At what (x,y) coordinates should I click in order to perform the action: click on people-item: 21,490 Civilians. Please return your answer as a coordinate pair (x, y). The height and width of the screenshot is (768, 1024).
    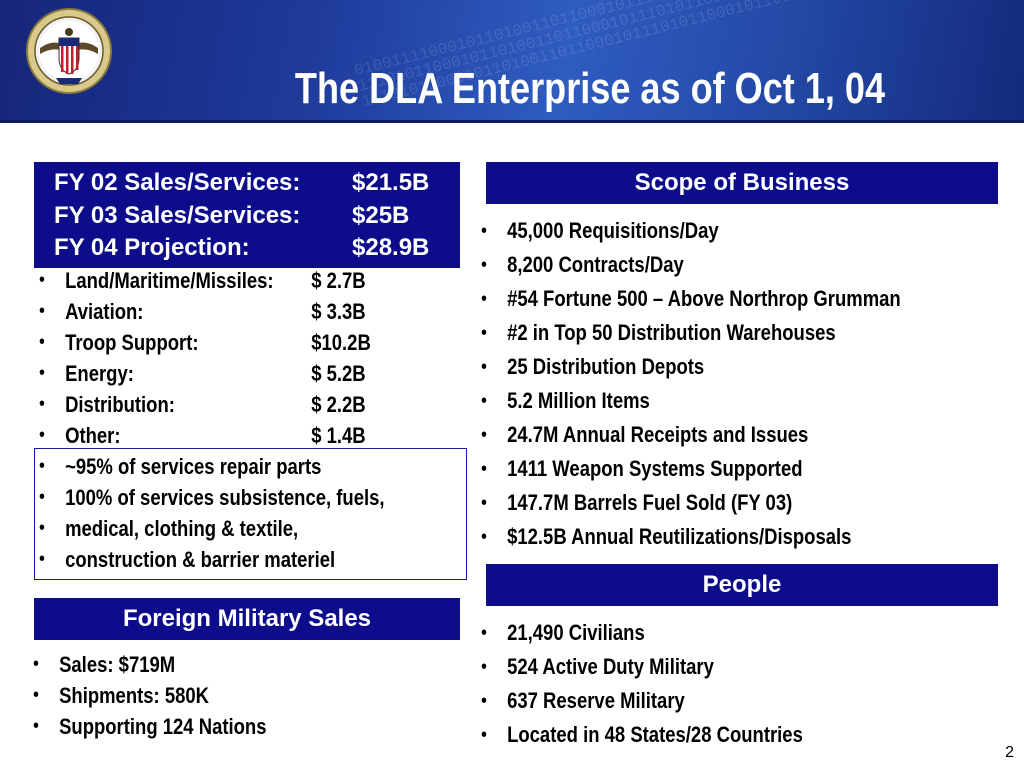
    Looking at the image, I should click on (639, 633).